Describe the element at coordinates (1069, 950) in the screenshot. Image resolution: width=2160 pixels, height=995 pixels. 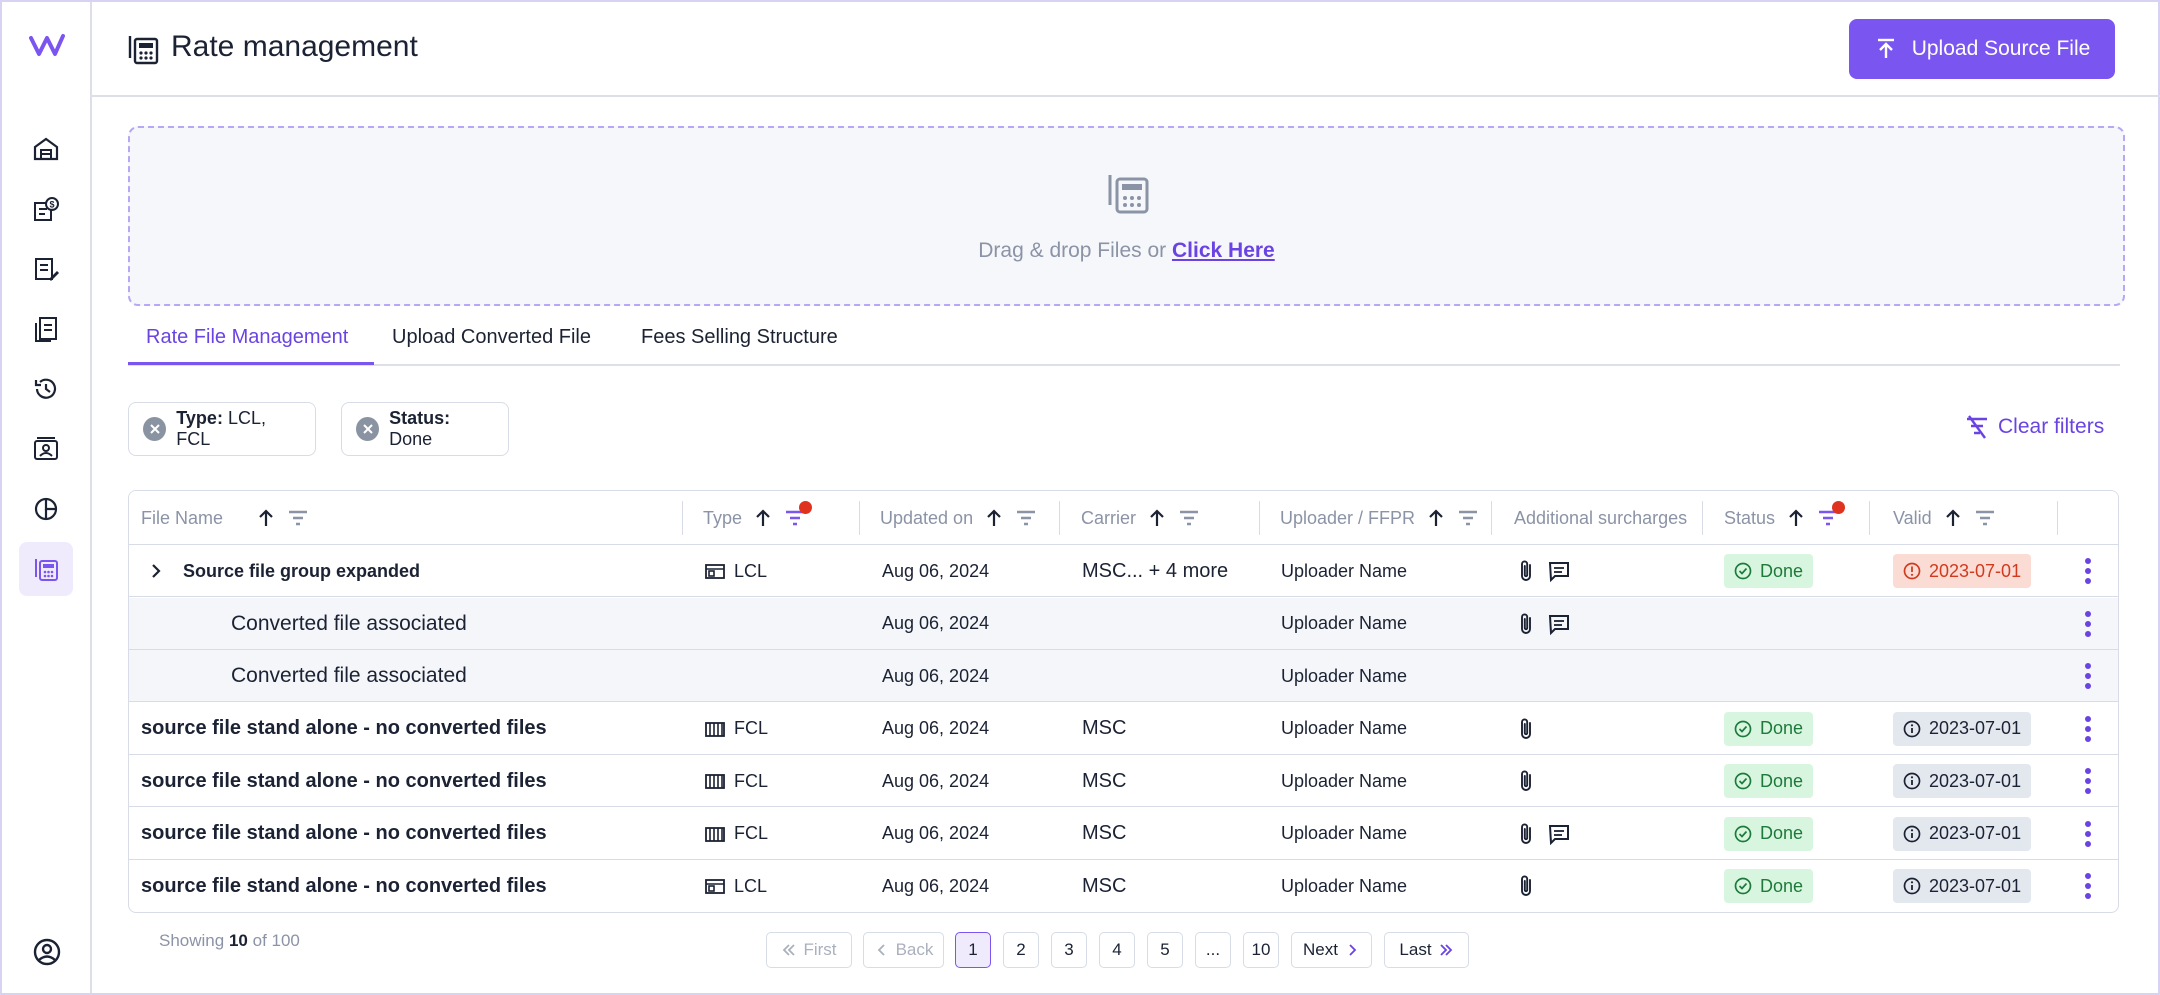
I see `pager-page-3: 3` at that location.